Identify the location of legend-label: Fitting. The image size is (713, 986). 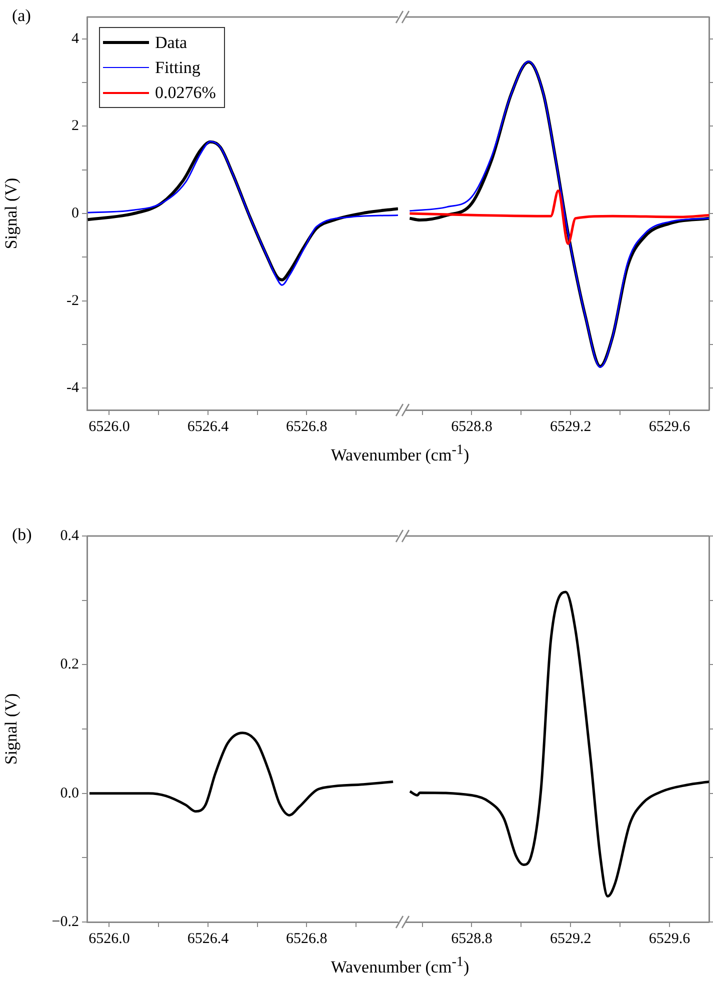
(177, 68).